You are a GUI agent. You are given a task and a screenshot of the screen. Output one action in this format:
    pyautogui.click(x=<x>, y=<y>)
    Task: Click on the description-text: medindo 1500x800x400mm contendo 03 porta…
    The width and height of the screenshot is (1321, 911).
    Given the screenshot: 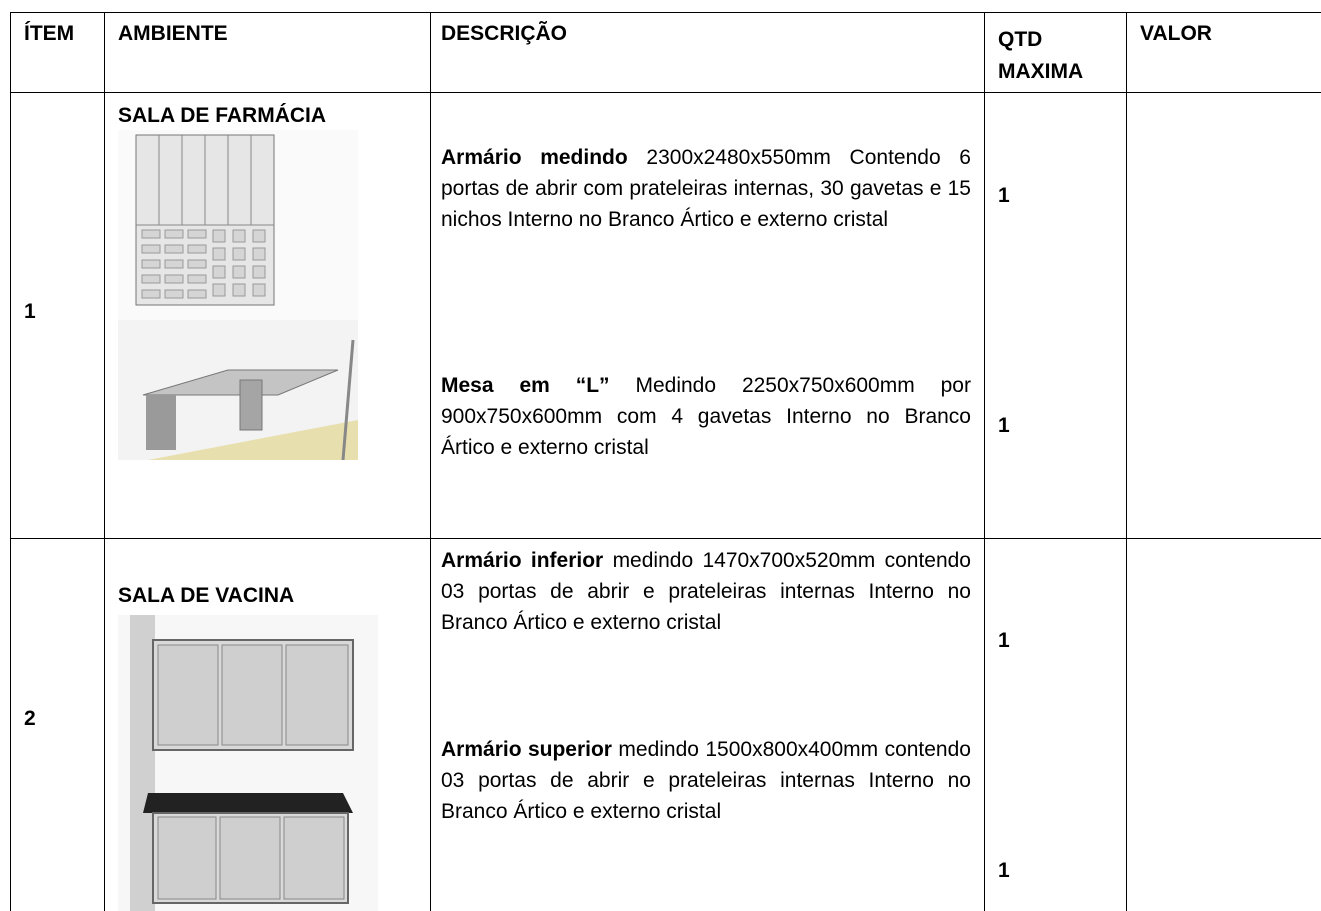 What is the action you would take?
    pyautogui.click(x=706, y=780)
    